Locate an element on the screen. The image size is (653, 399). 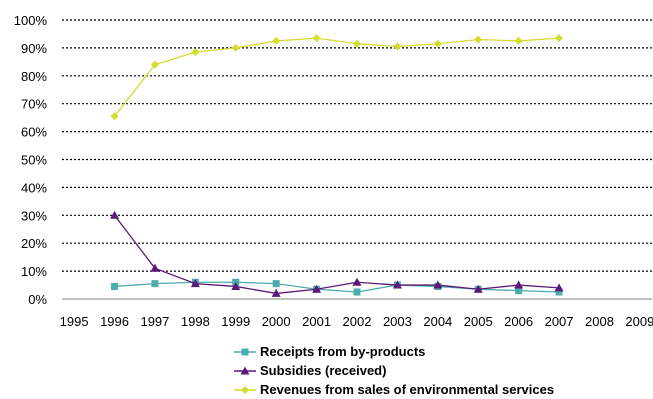
y-tick-label: 80% is located at coordinates (34, 76).